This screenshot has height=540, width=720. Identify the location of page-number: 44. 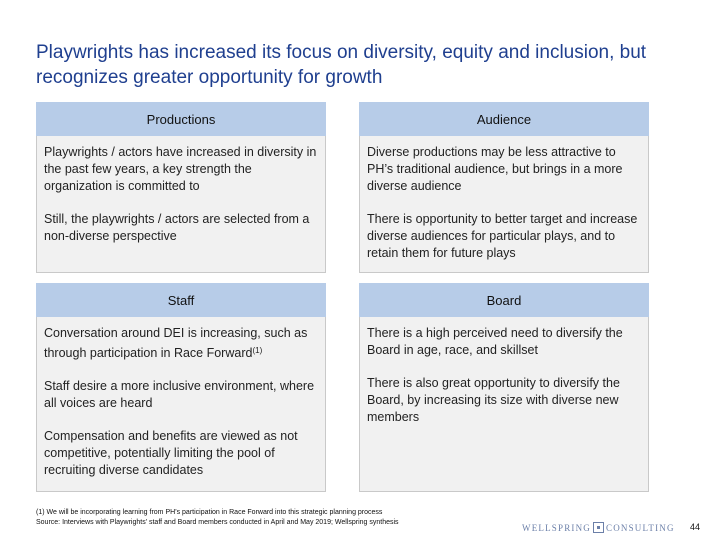
(695, 527).